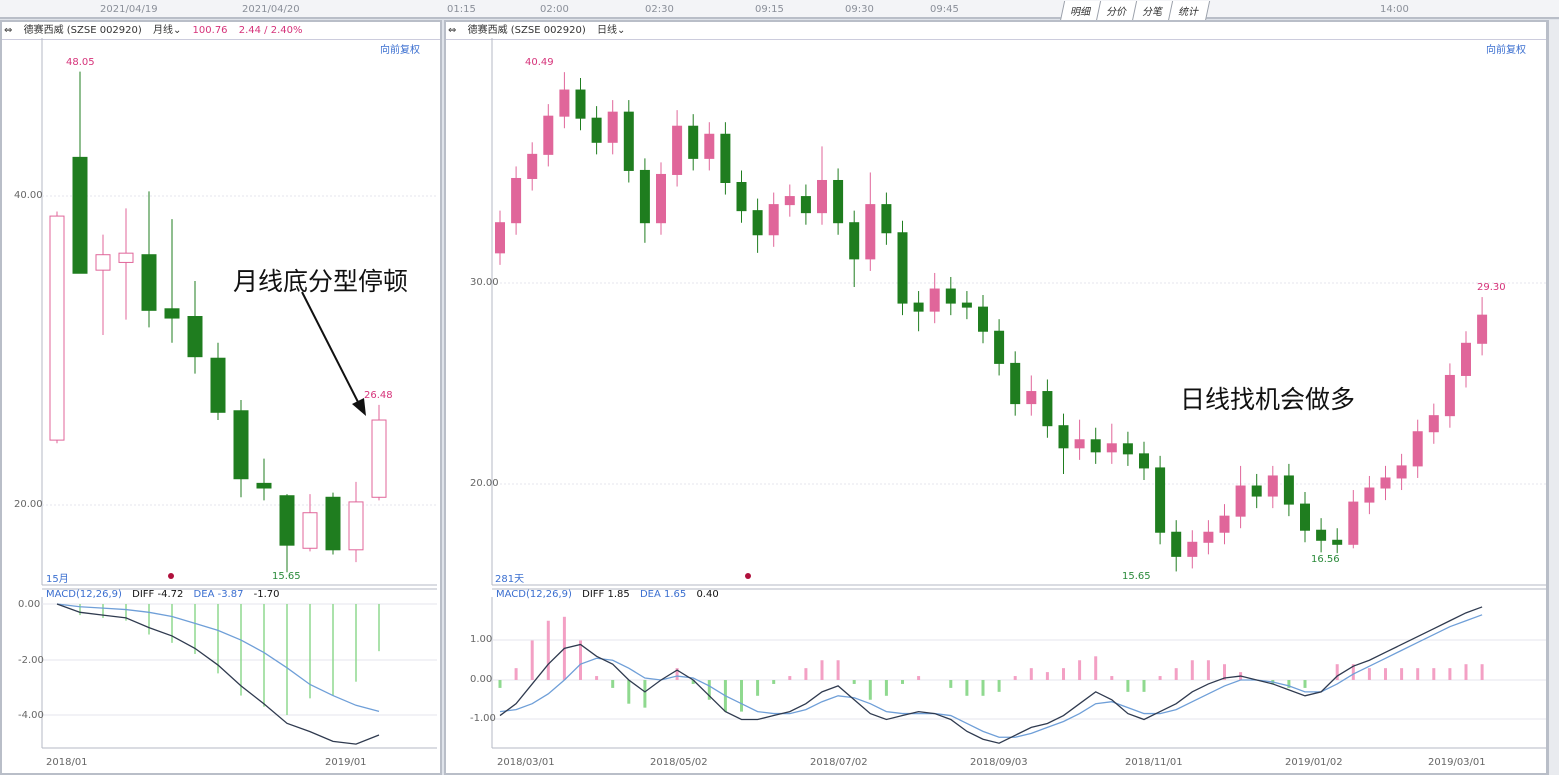 The width and height of the screenshot is (1559, 775). What do you see at coordinates (31, 715) in the screenshot?
I see `macd-y-tick: -4.00` at bounding box center [31, 715].